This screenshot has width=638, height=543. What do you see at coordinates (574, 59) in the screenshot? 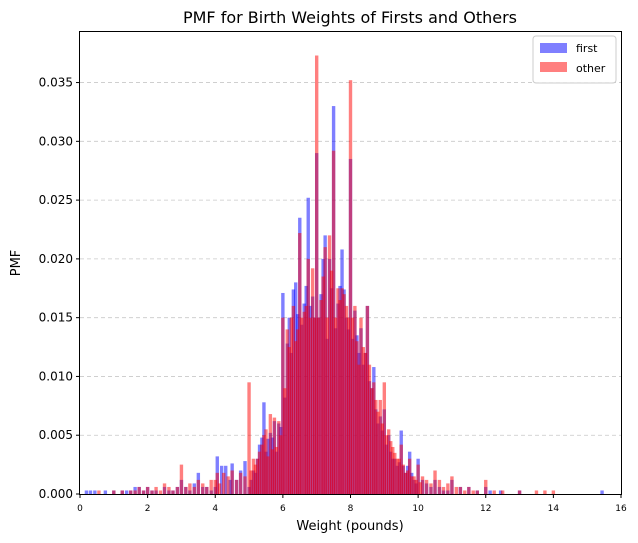
I see `legend: first other` at bounding box center [574, 59].